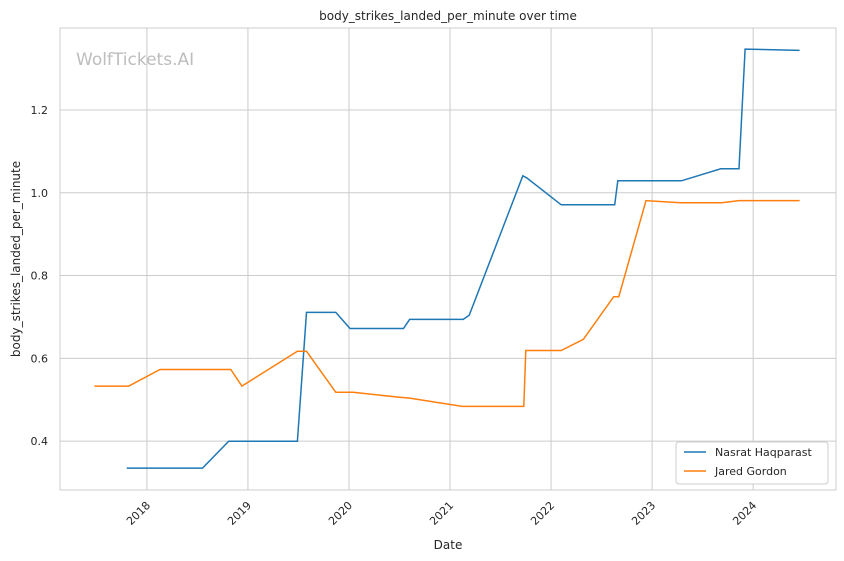  I want to click on x-tick-label: 2022, so click(542, 513).